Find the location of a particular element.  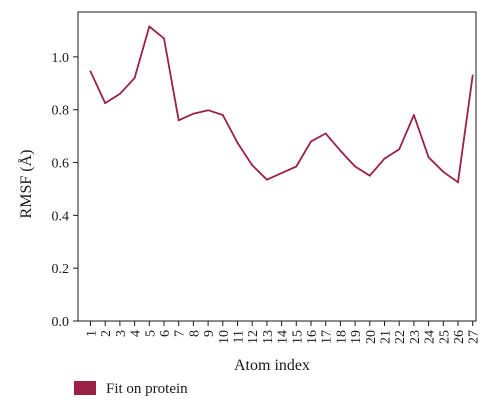

x-tick-label: 4 is located at coordinates (136, 333).